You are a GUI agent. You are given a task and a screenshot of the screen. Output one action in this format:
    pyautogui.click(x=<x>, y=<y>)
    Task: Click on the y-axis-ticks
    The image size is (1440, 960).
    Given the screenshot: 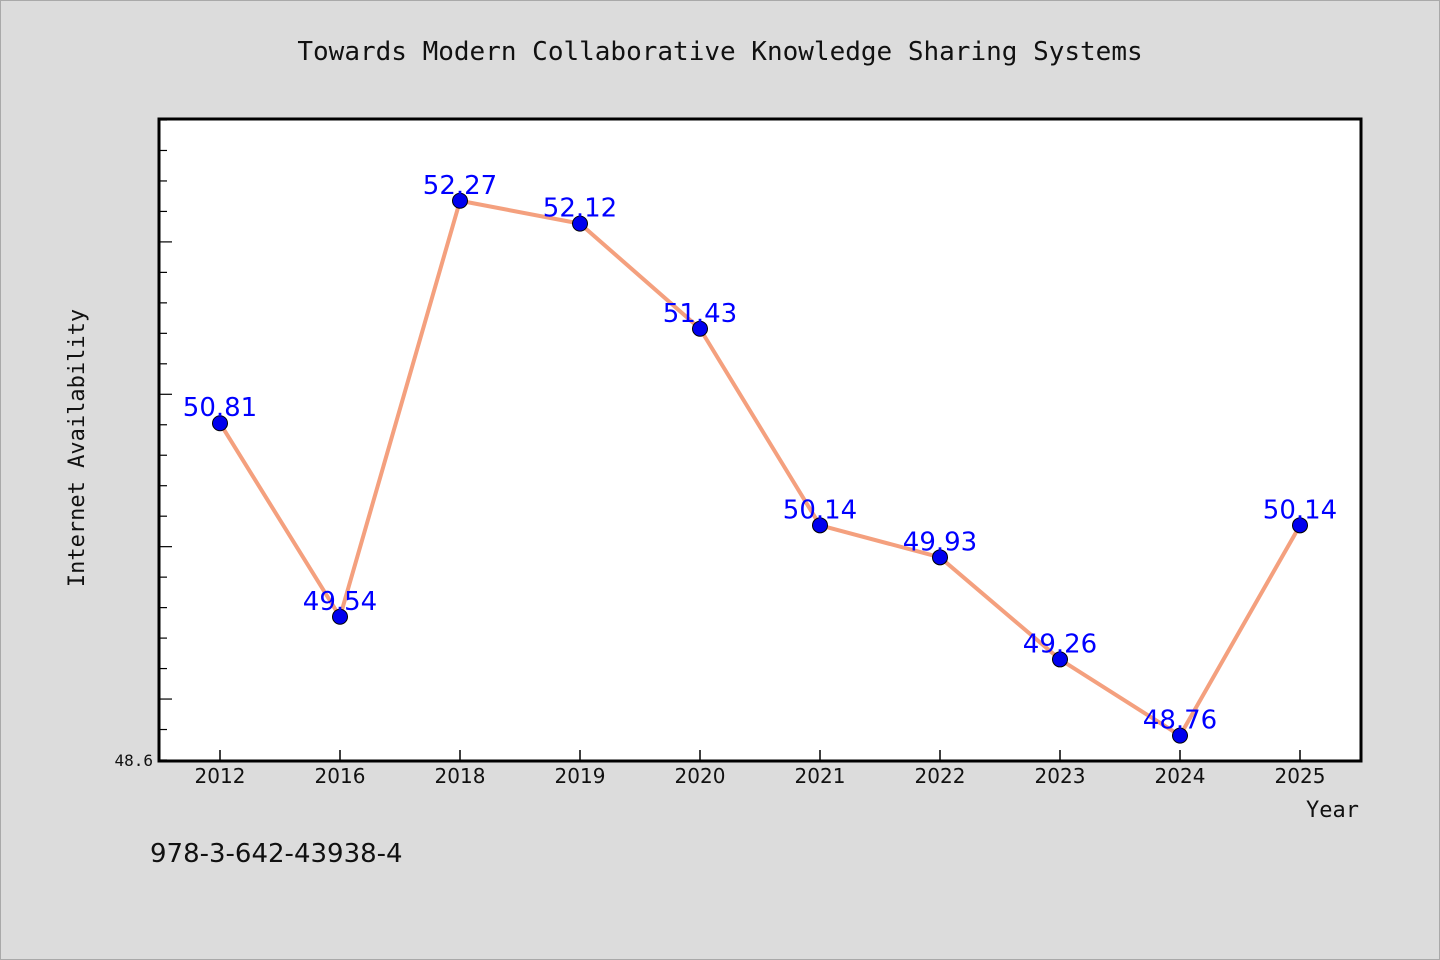 What is the action you would take?
    pyautogui.click(x=166, y=440)
    